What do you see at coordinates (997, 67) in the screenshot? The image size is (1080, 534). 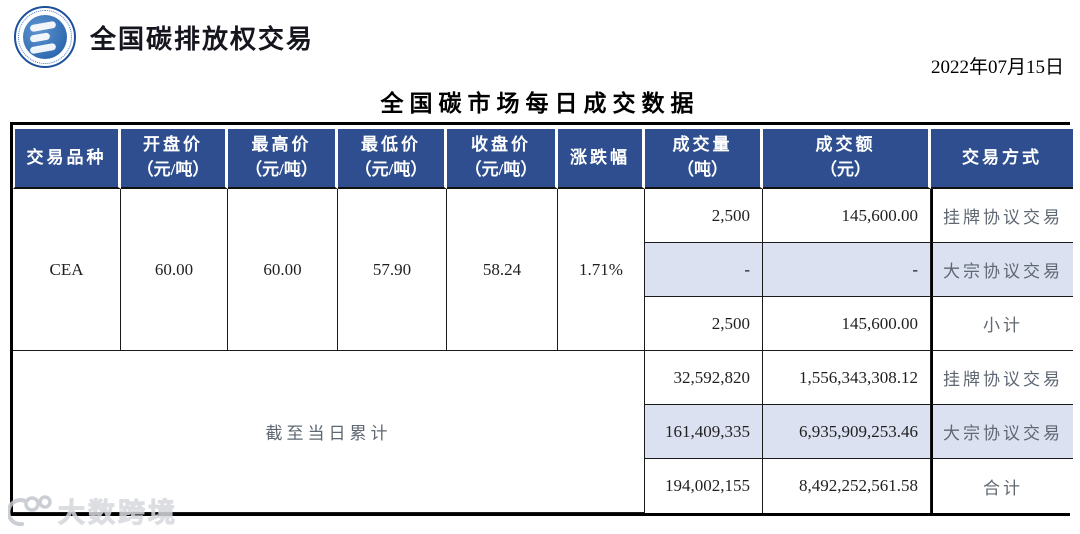 I see `report-date: 2022年07月15日` at bounding box center [997, 67].